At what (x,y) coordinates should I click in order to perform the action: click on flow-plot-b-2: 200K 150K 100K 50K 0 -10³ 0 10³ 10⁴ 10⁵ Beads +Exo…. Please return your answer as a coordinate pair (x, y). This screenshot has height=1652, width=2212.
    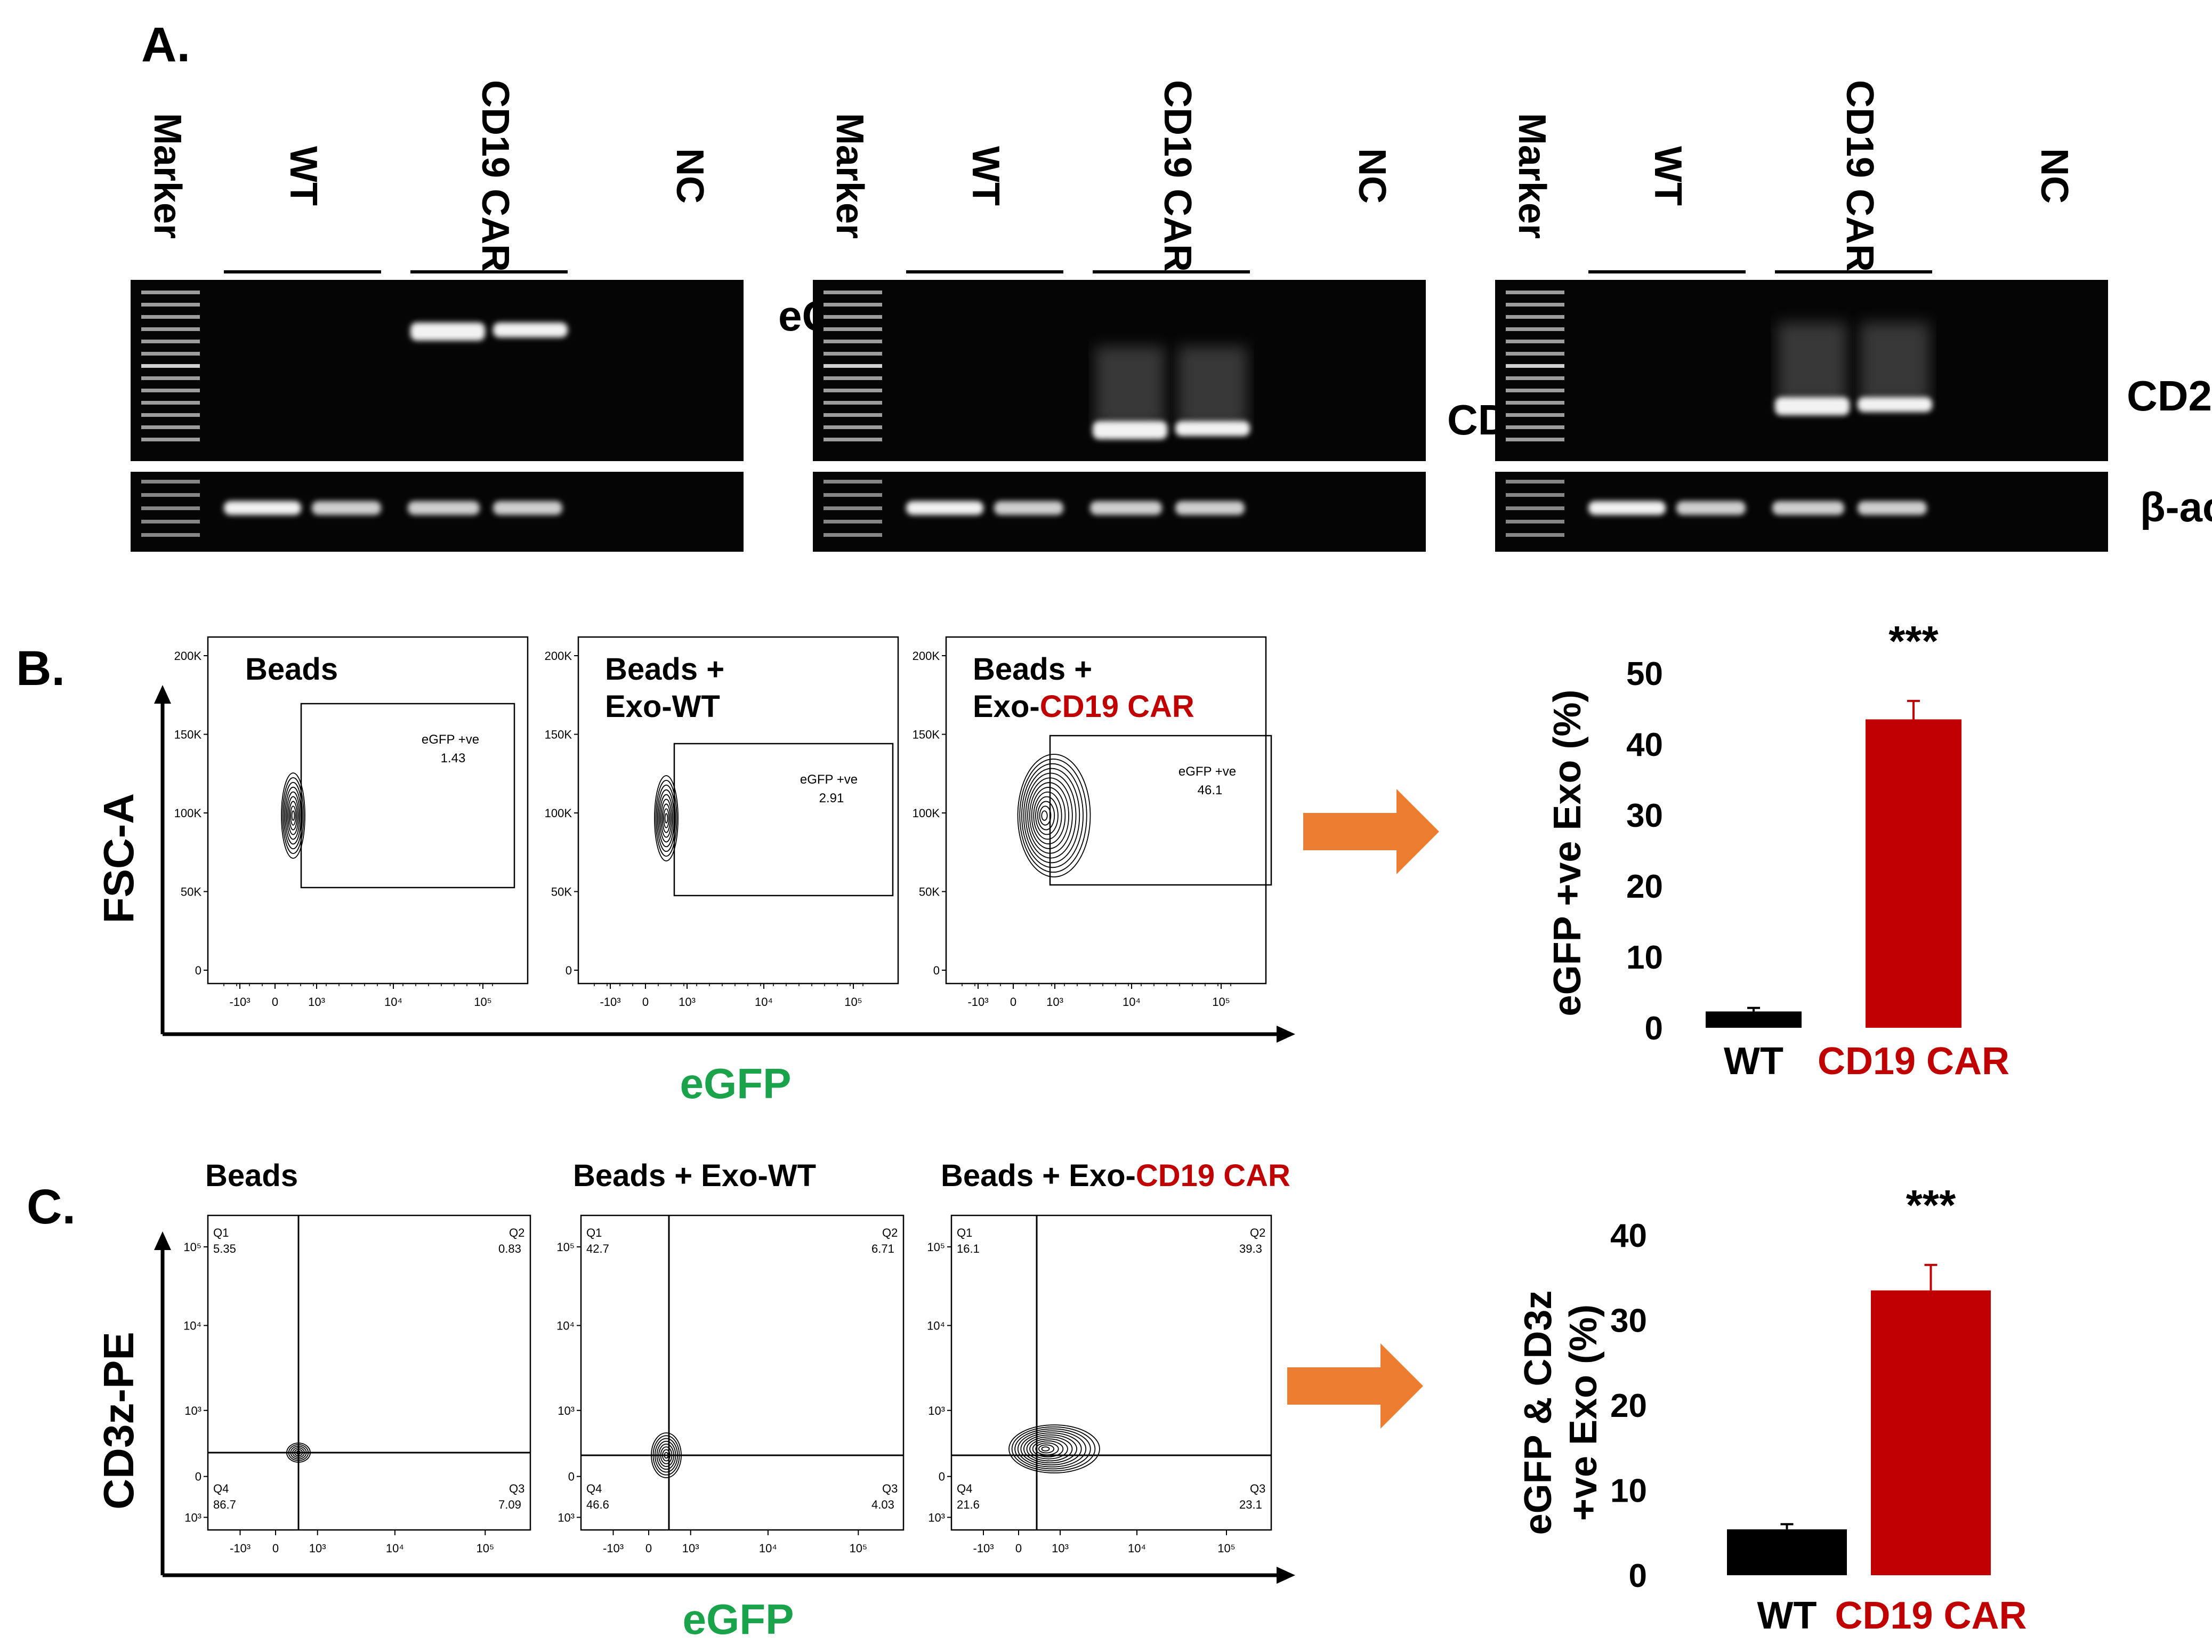
    Looking at the image, I should click on (722, 822).